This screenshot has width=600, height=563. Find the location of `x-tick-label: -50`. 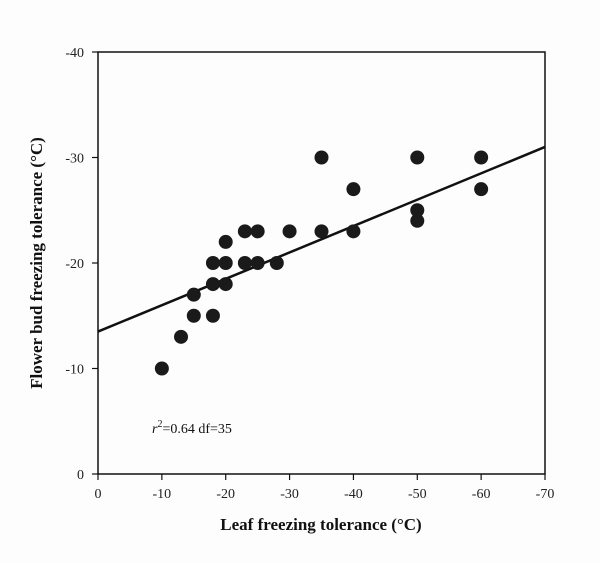

x-tick-label: -50 is located at coordinates (417, 494).